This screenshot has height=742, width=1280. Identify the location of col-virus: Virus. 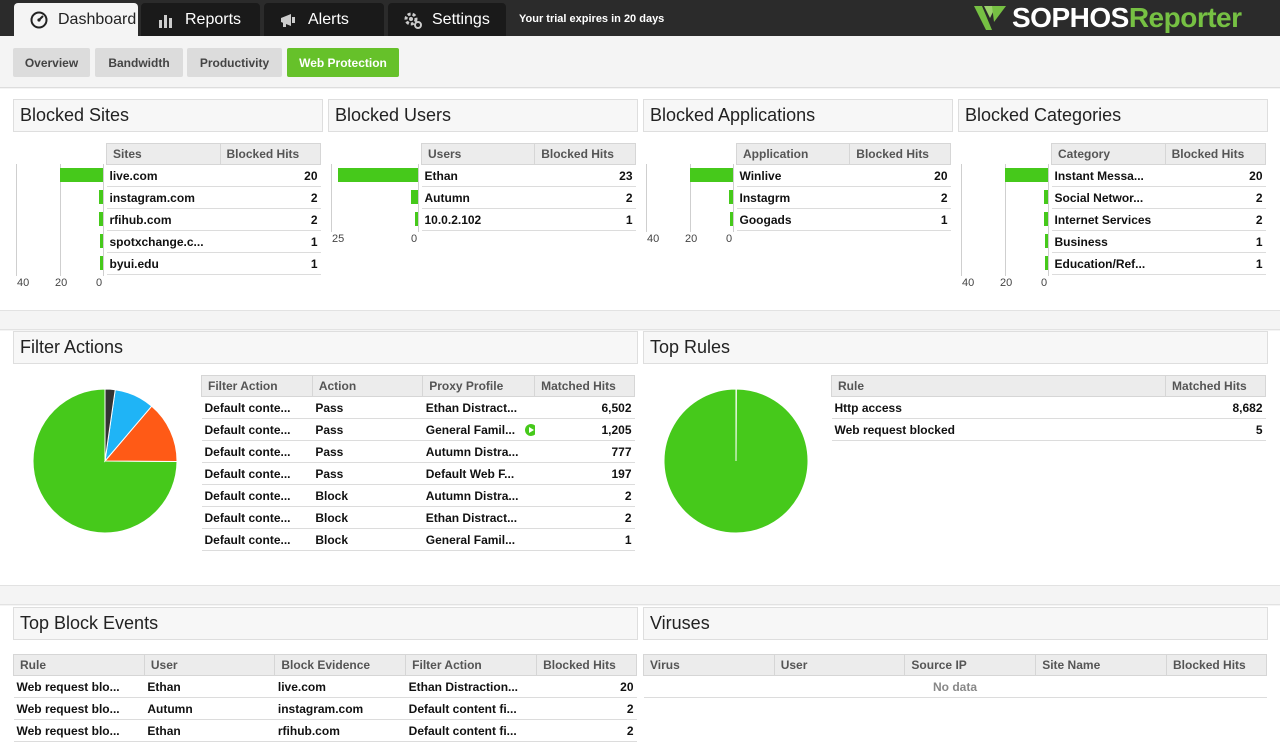
(709, 665).